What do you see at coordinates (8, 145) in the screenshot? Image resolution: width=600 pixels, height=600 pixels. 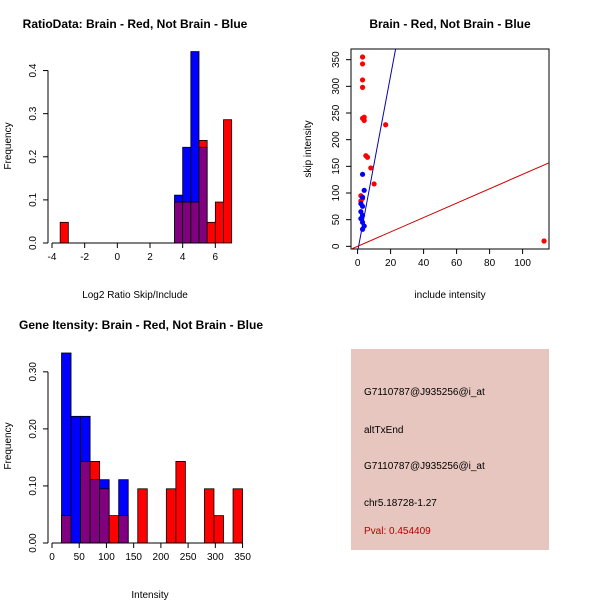 I see `ratio-y-label: Frequency` at bounding box center [8, 145].